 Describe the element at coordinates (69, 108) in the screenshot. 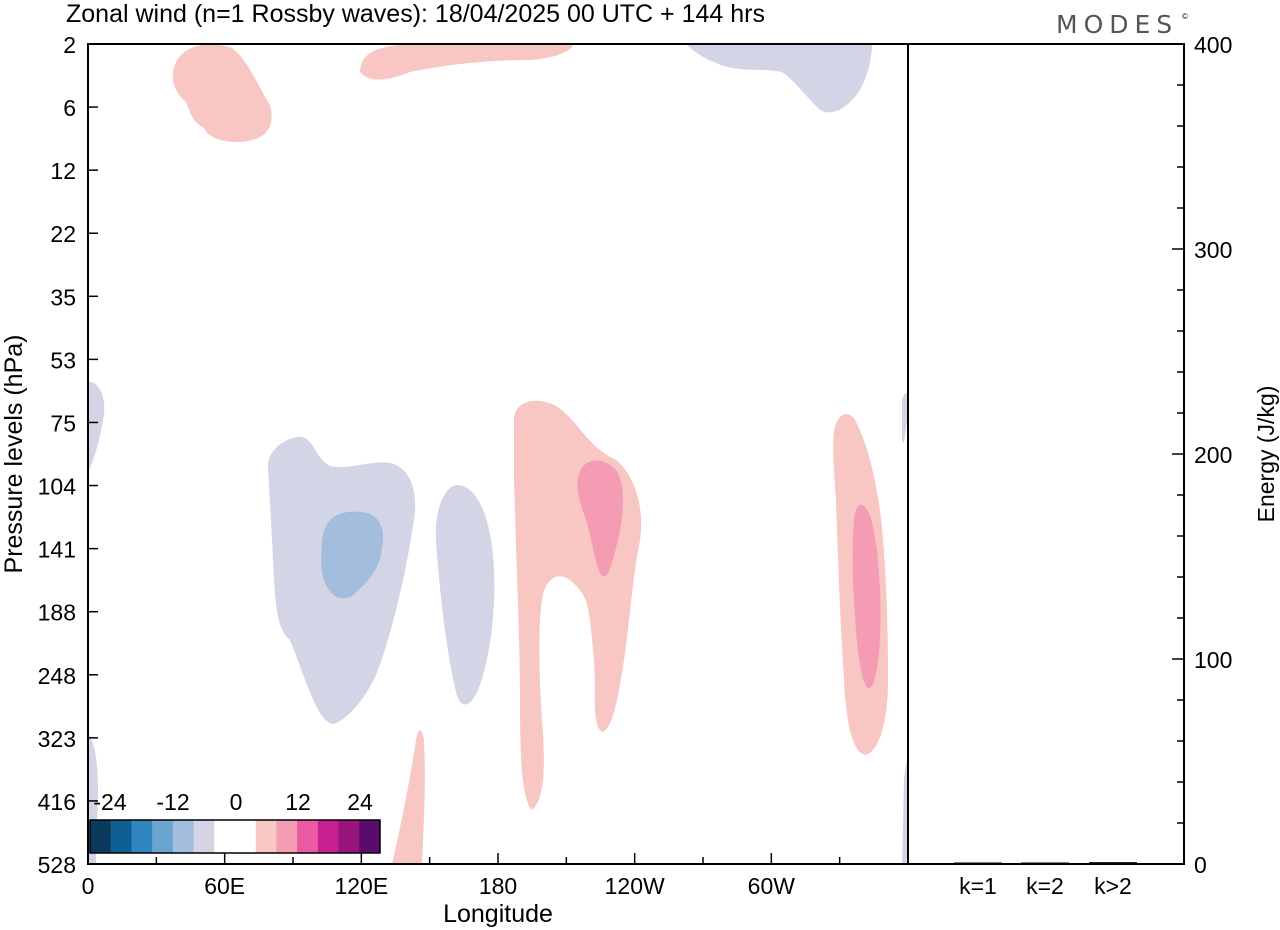

I see `y-tick-label: 6` at that location.